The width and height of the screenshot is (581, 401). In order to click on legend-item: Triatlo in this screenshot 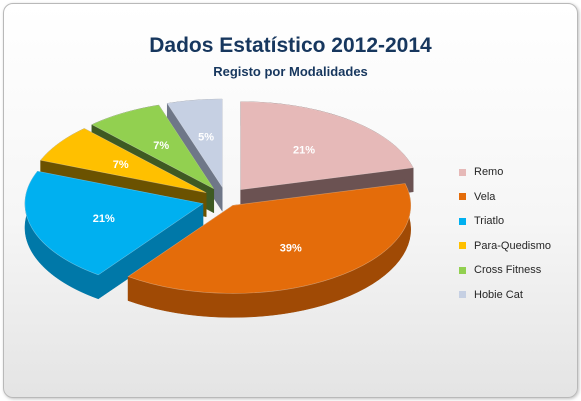, I will do `click(505, 221)`.